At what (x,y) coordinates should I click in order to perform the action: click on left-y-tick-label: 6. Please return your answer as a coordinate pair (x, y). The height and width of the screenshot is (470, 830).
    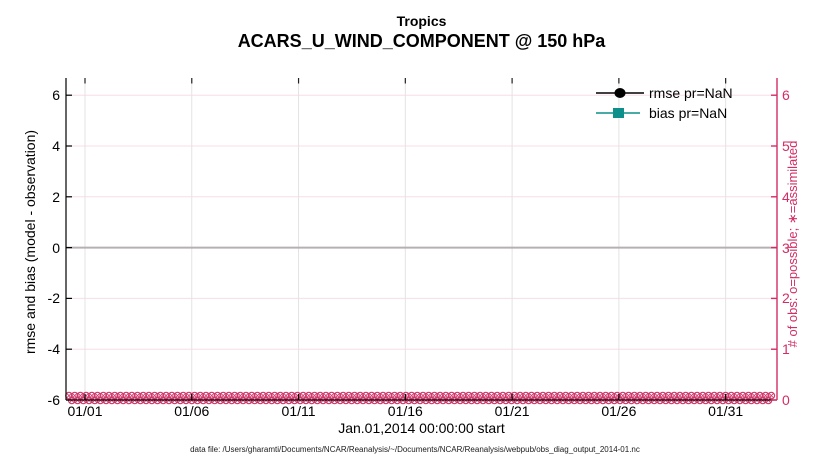
    Looking at the image, I should click on (56, 95).